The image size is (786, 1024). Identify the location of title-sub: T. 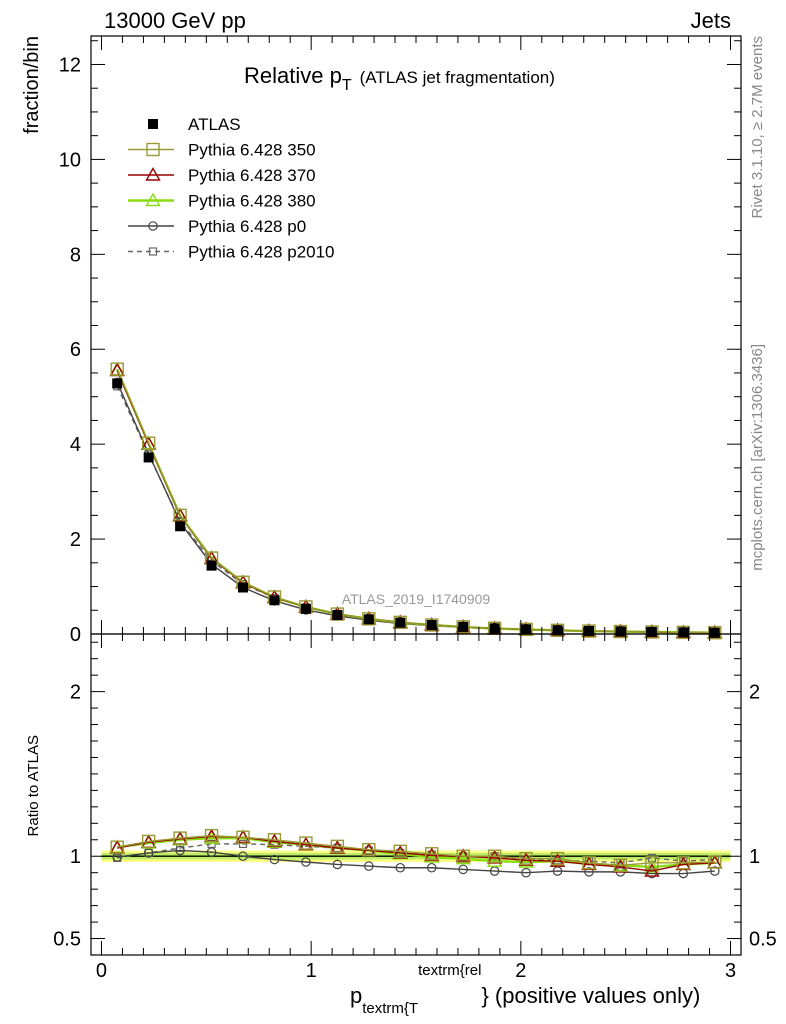
(347, 85).